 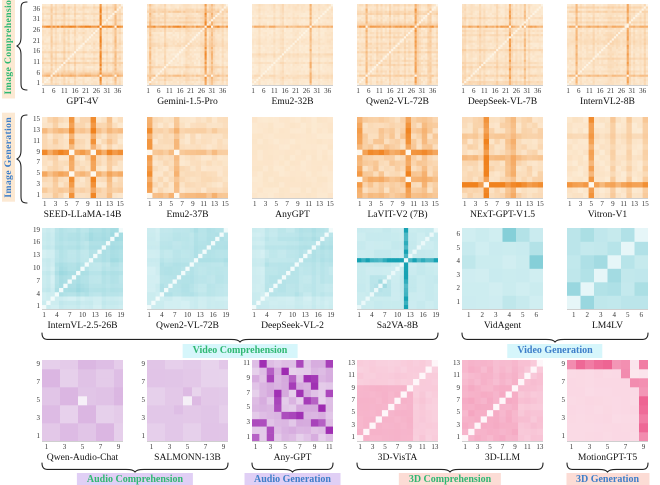 What do you see at coordinates (607, 57) in the screenshot?
I see `heatmap-panel-internvl2-8b: 1 6 11 16 21 26 31 36 InternVL2-8B` at bounding box center [607, 57].